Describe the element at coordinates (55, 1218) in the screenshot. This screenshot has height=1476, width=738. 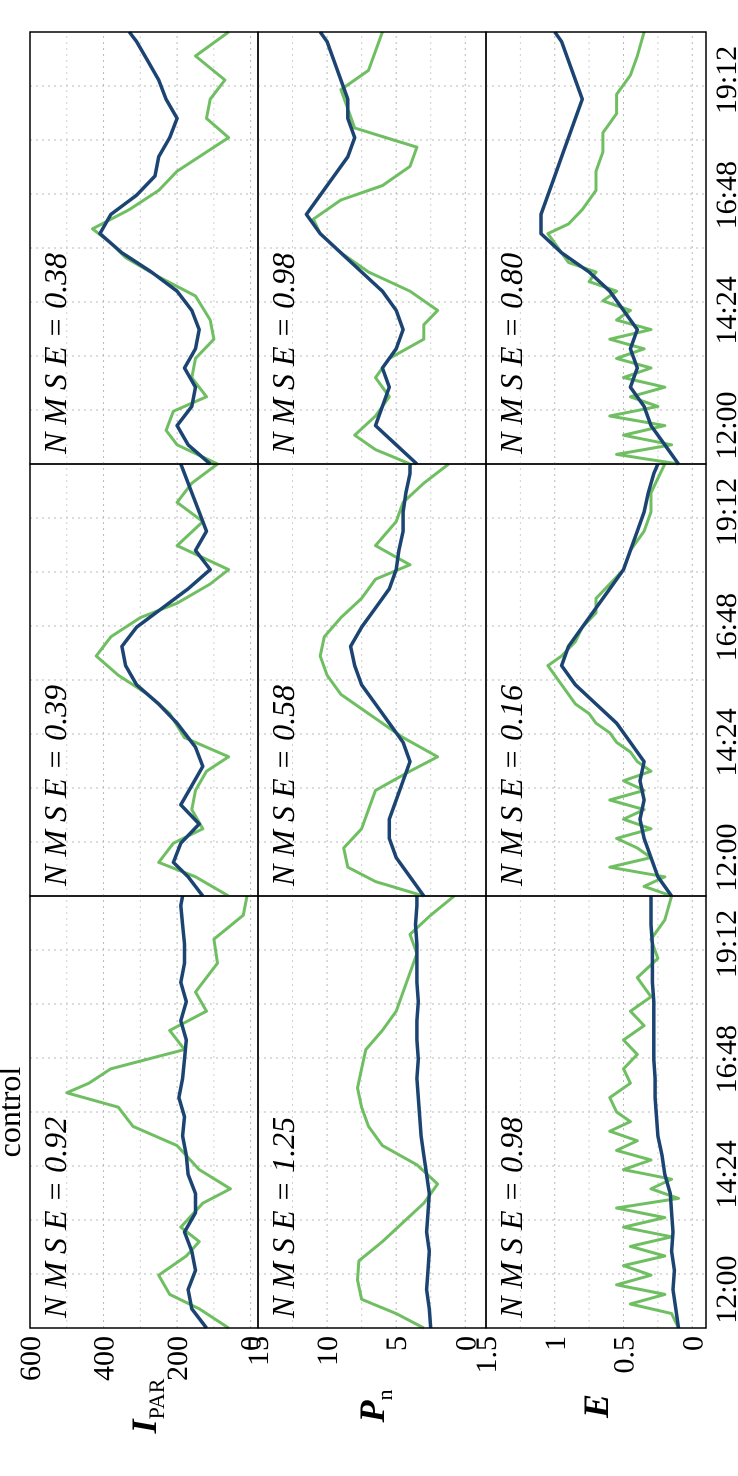
I see `panel-0-nmse: N M S E = 0.92` at that location.